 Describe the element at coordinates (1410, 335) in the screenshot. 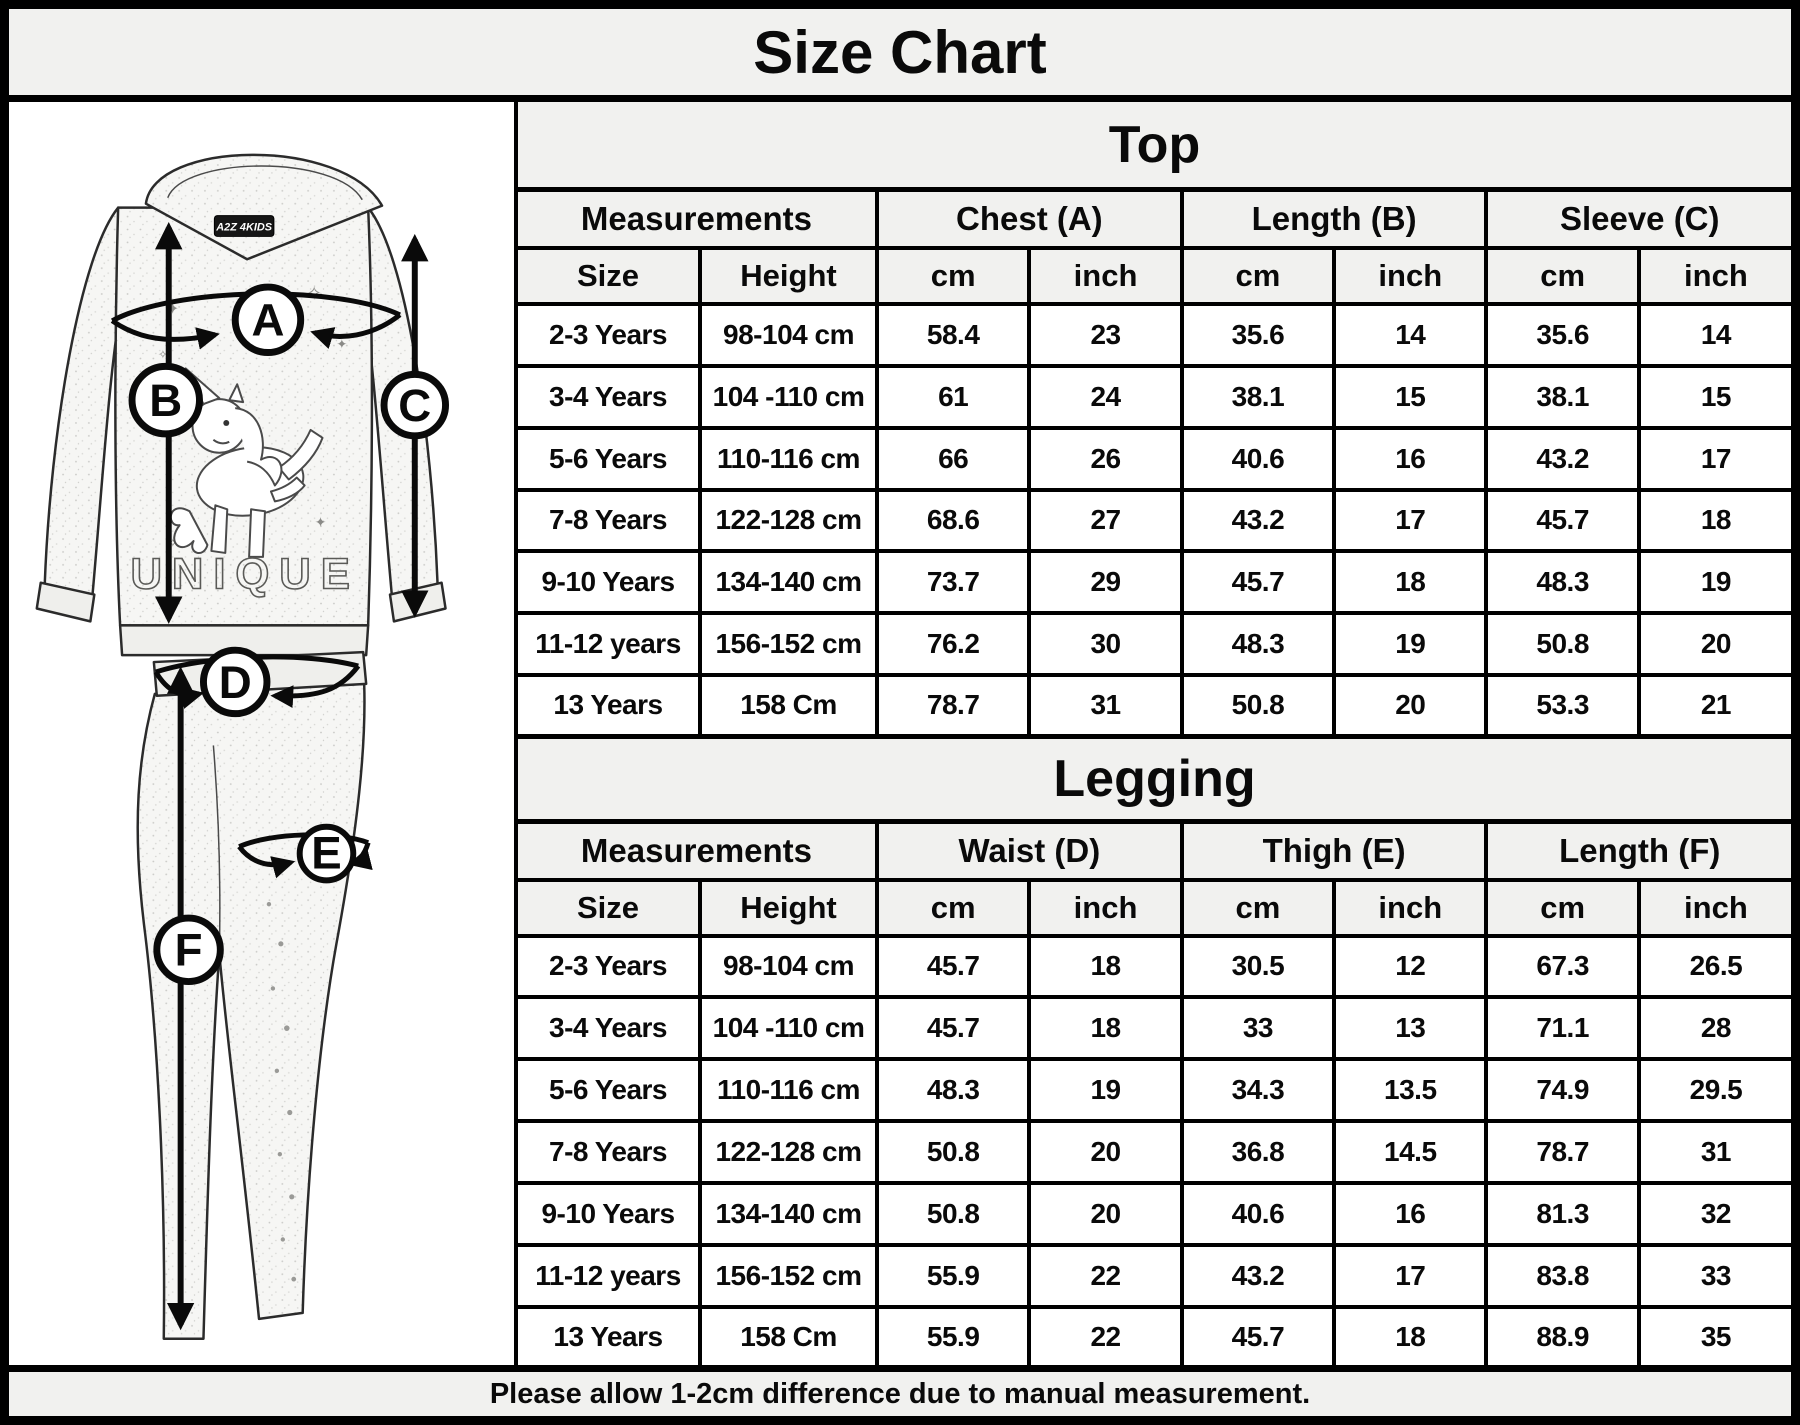

I see `inch-value-cell: 14` at that location.